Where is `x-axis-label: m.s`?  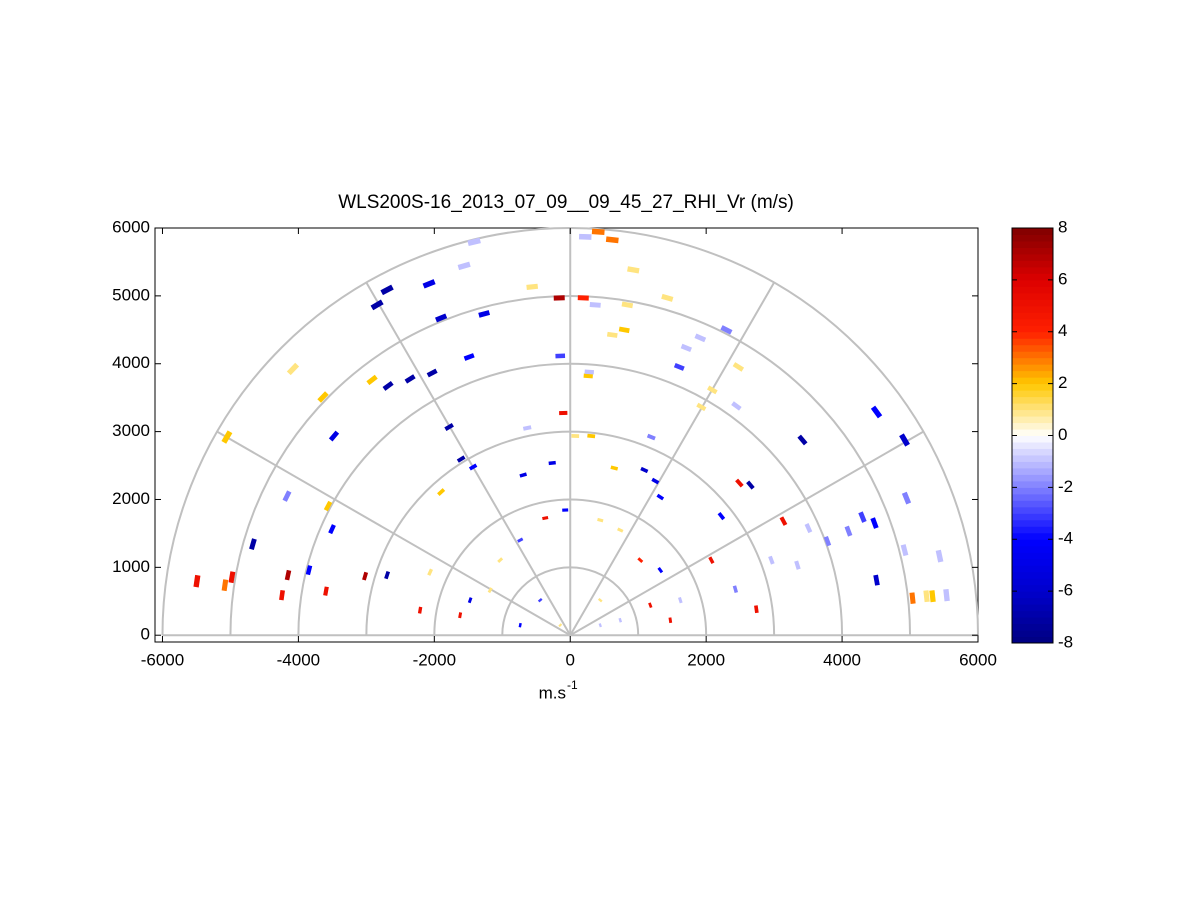
x-axis-label: m.s is located at coordinates (552, 692).